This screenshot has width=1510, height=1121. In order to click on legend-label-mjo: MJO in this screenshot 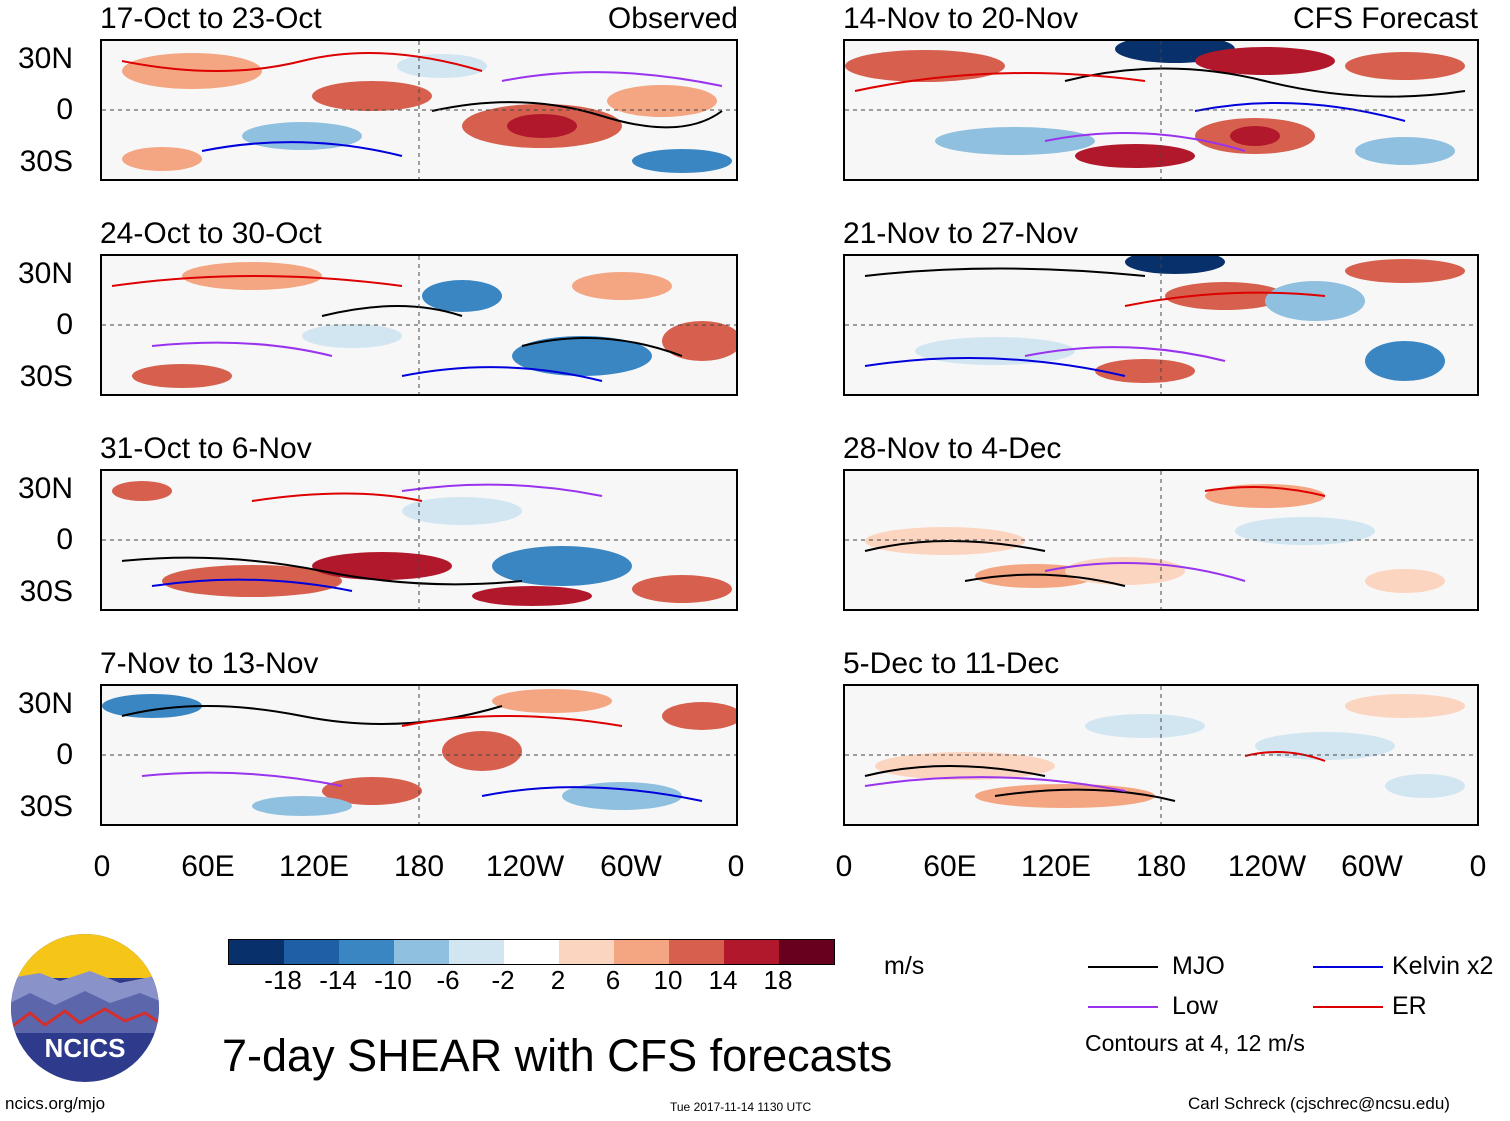, I will do `click(1198, 966)`.